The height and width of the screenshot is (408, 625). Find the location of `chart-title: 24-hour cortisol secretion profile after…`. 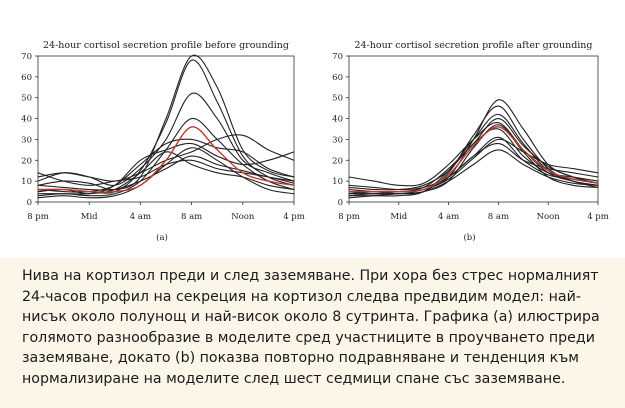

chart-title: 24-hour cortisol secretion profile after… is located at coordinates (473, 45).